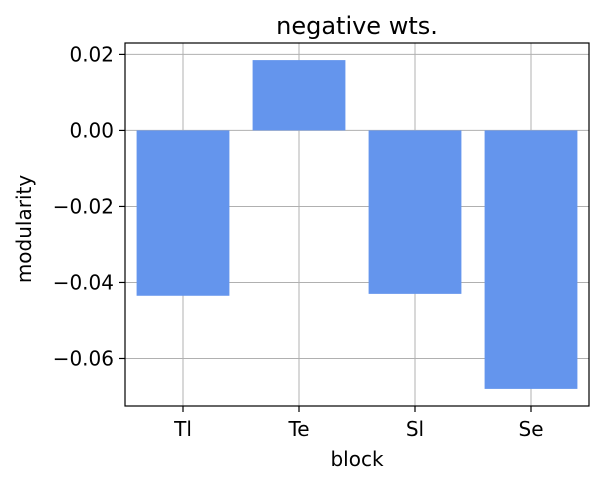 This screenshot has width=601, height=482. Describe the element at coordinates (415, 212) in the screenshot. I see `bar-sl` at that location.